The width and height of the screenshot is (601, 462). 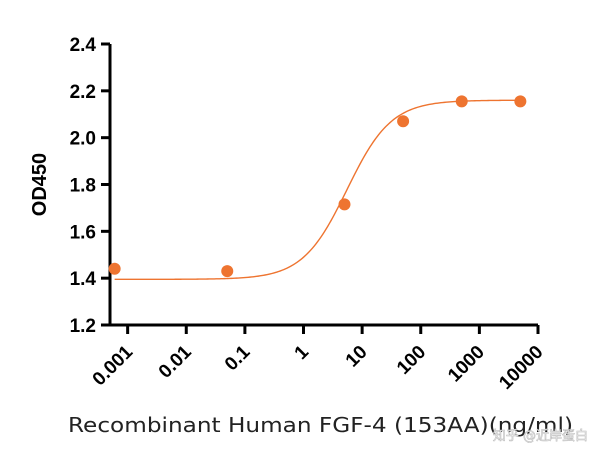 I want to click on x-tick-label: 100, so click(x=411, y=360).